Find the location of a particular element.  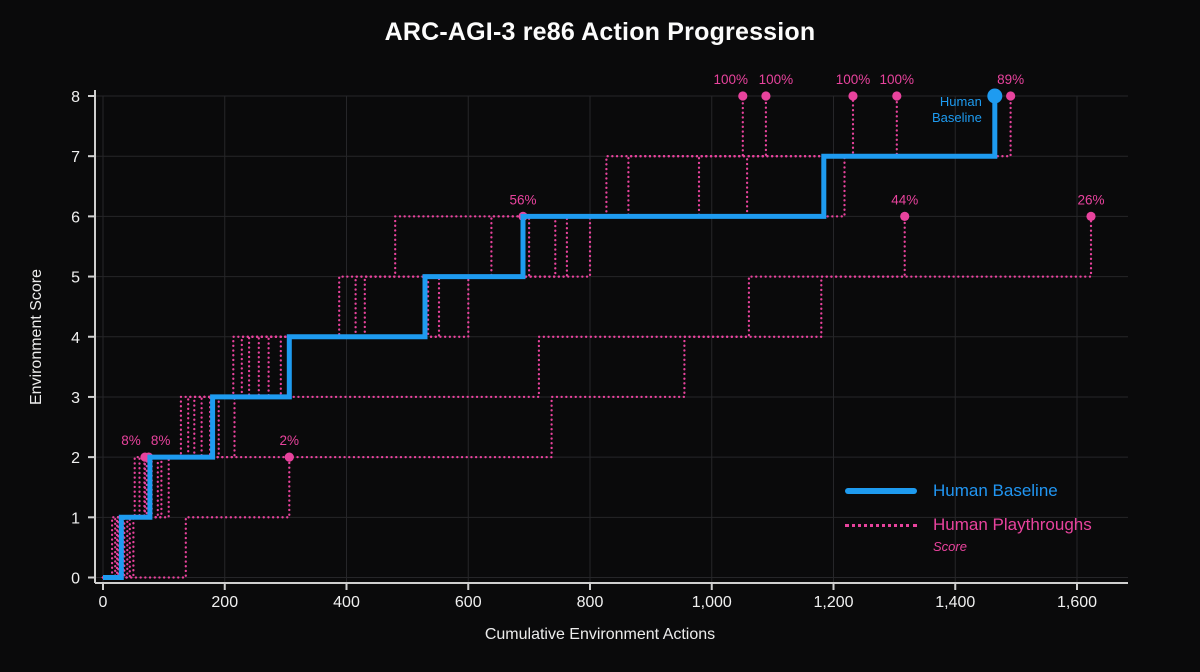

svg-text: 26% is located at coordinates (1090, 199).